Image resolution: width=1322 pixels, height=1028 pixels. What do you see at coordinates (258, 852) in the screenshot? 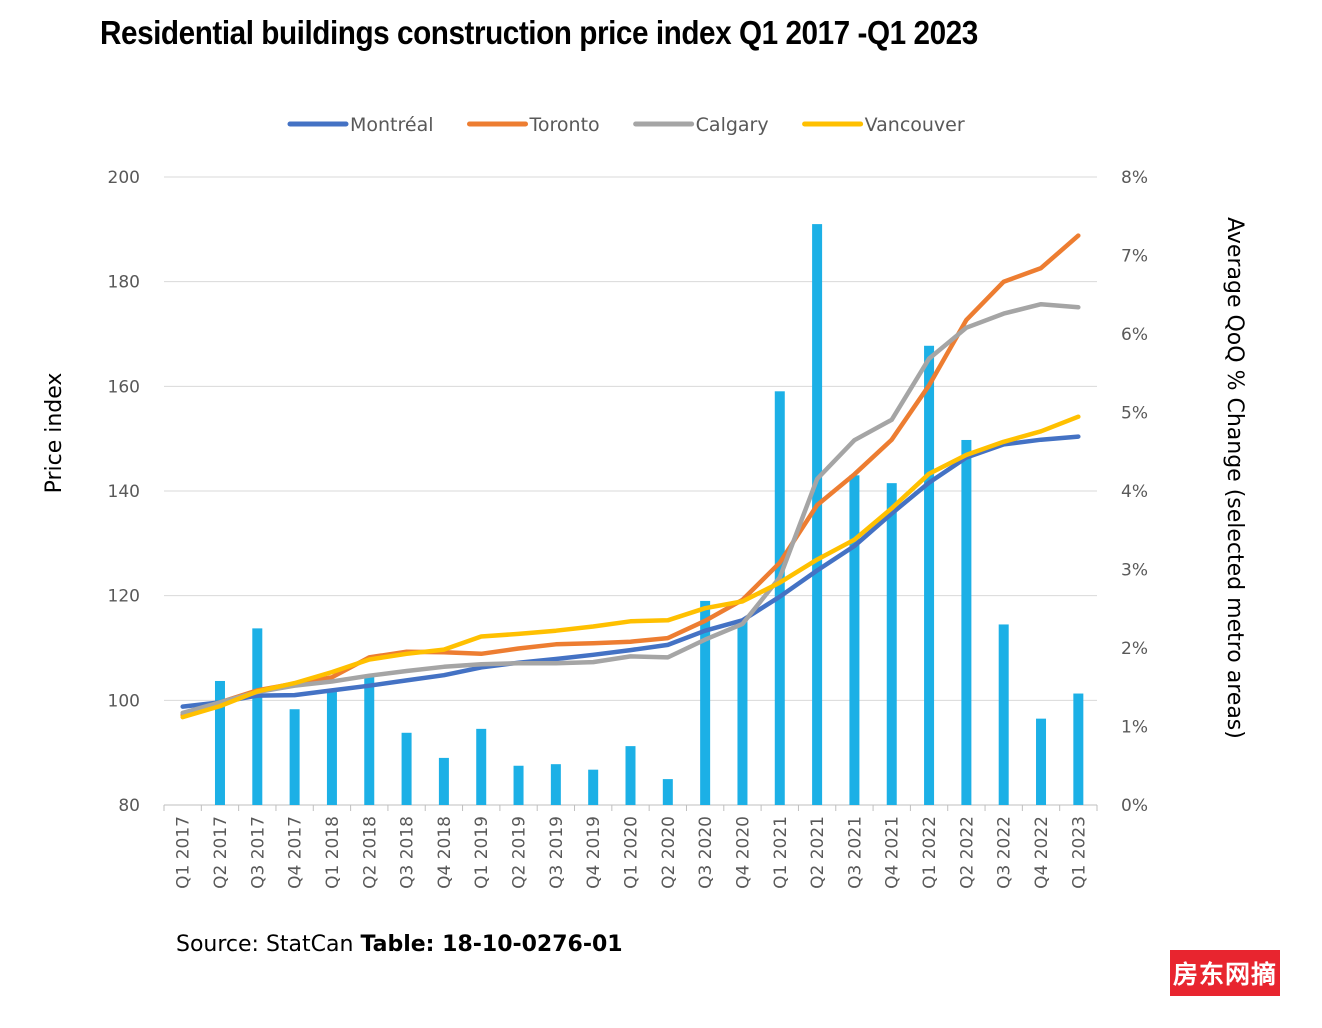
I see `x-tick-label: Q3 2017` at bounding box center [258, 852].